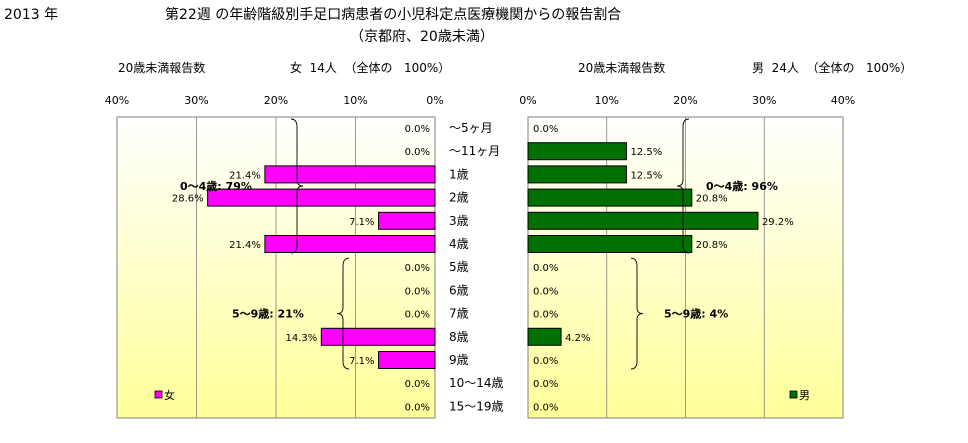 The image size is (968, 443). What do you see at coordinates (370, 67) in the screenshot?
I see `female-summary: 女 14人 （全体の 100%）` at bounding box center [370, 67].